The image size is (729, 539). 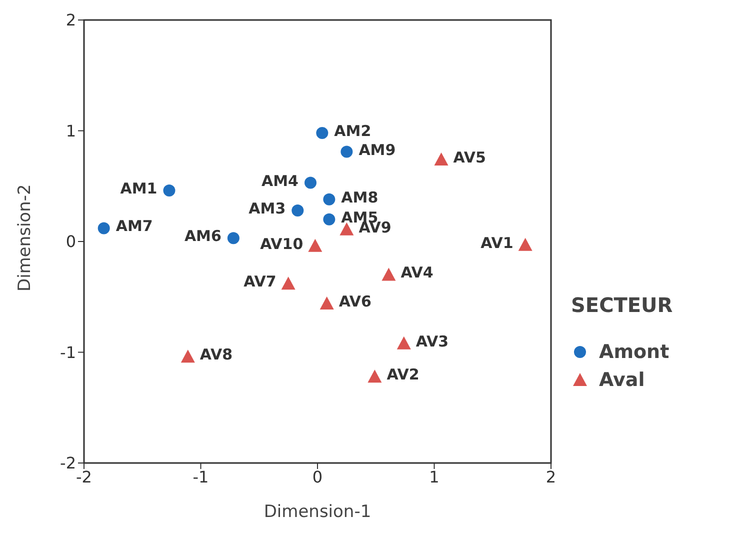 I want to click on data-label: AM3, so click(x=267, y=208).